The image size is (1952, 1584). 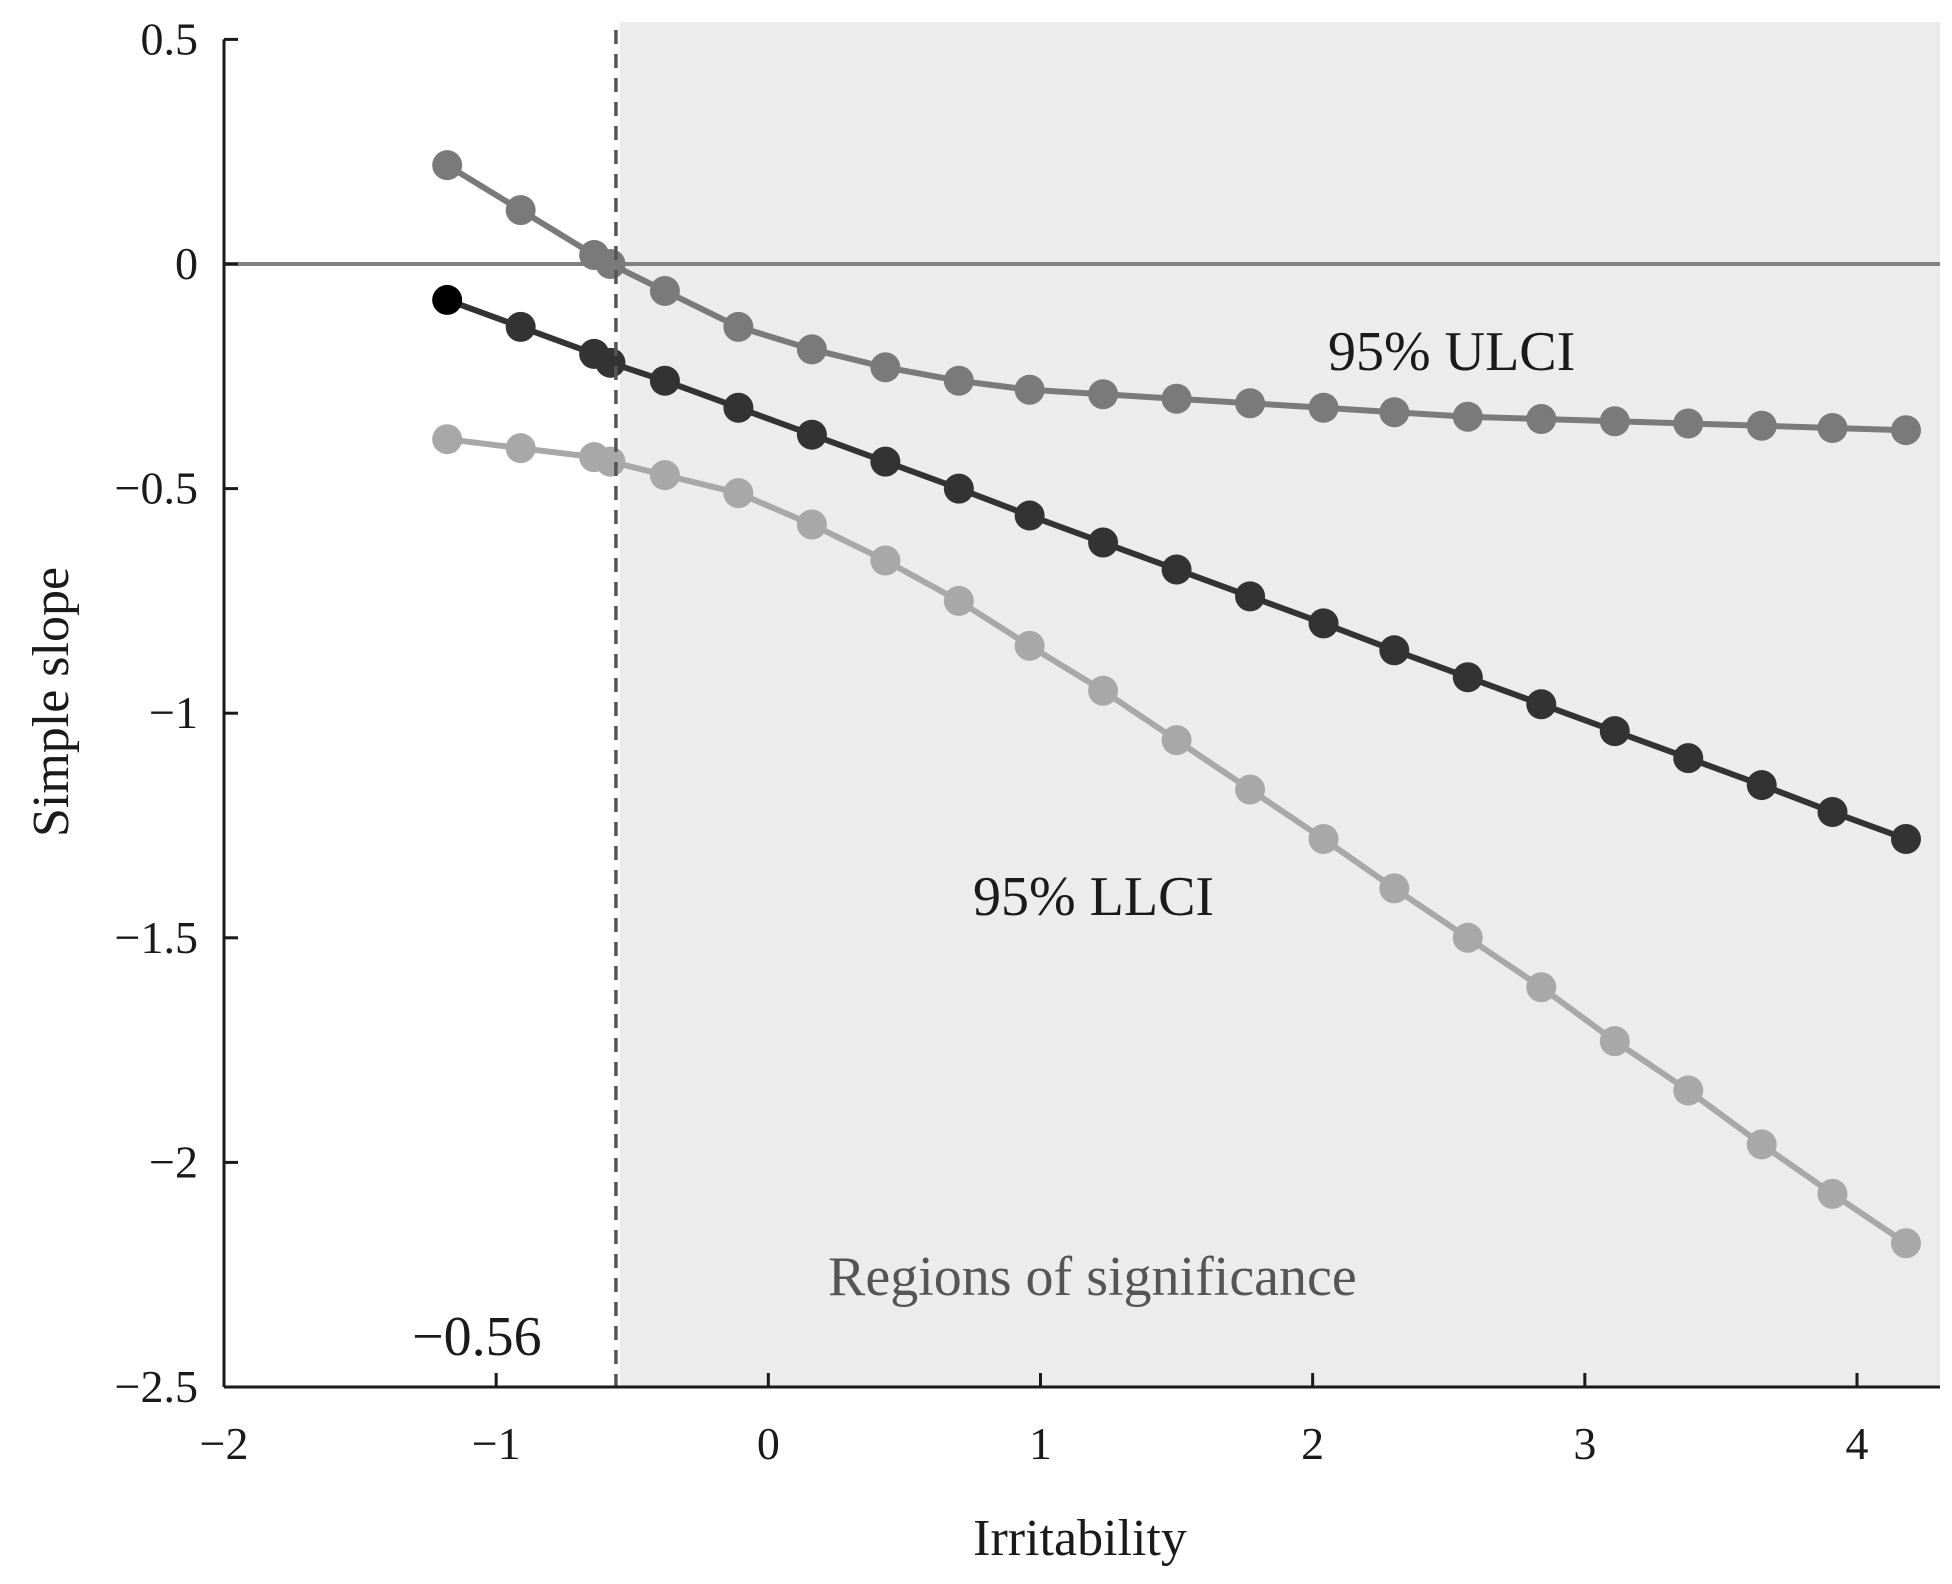 I want to click on significance-region-label: Regions of significance, so click(x=1092, y=1277).